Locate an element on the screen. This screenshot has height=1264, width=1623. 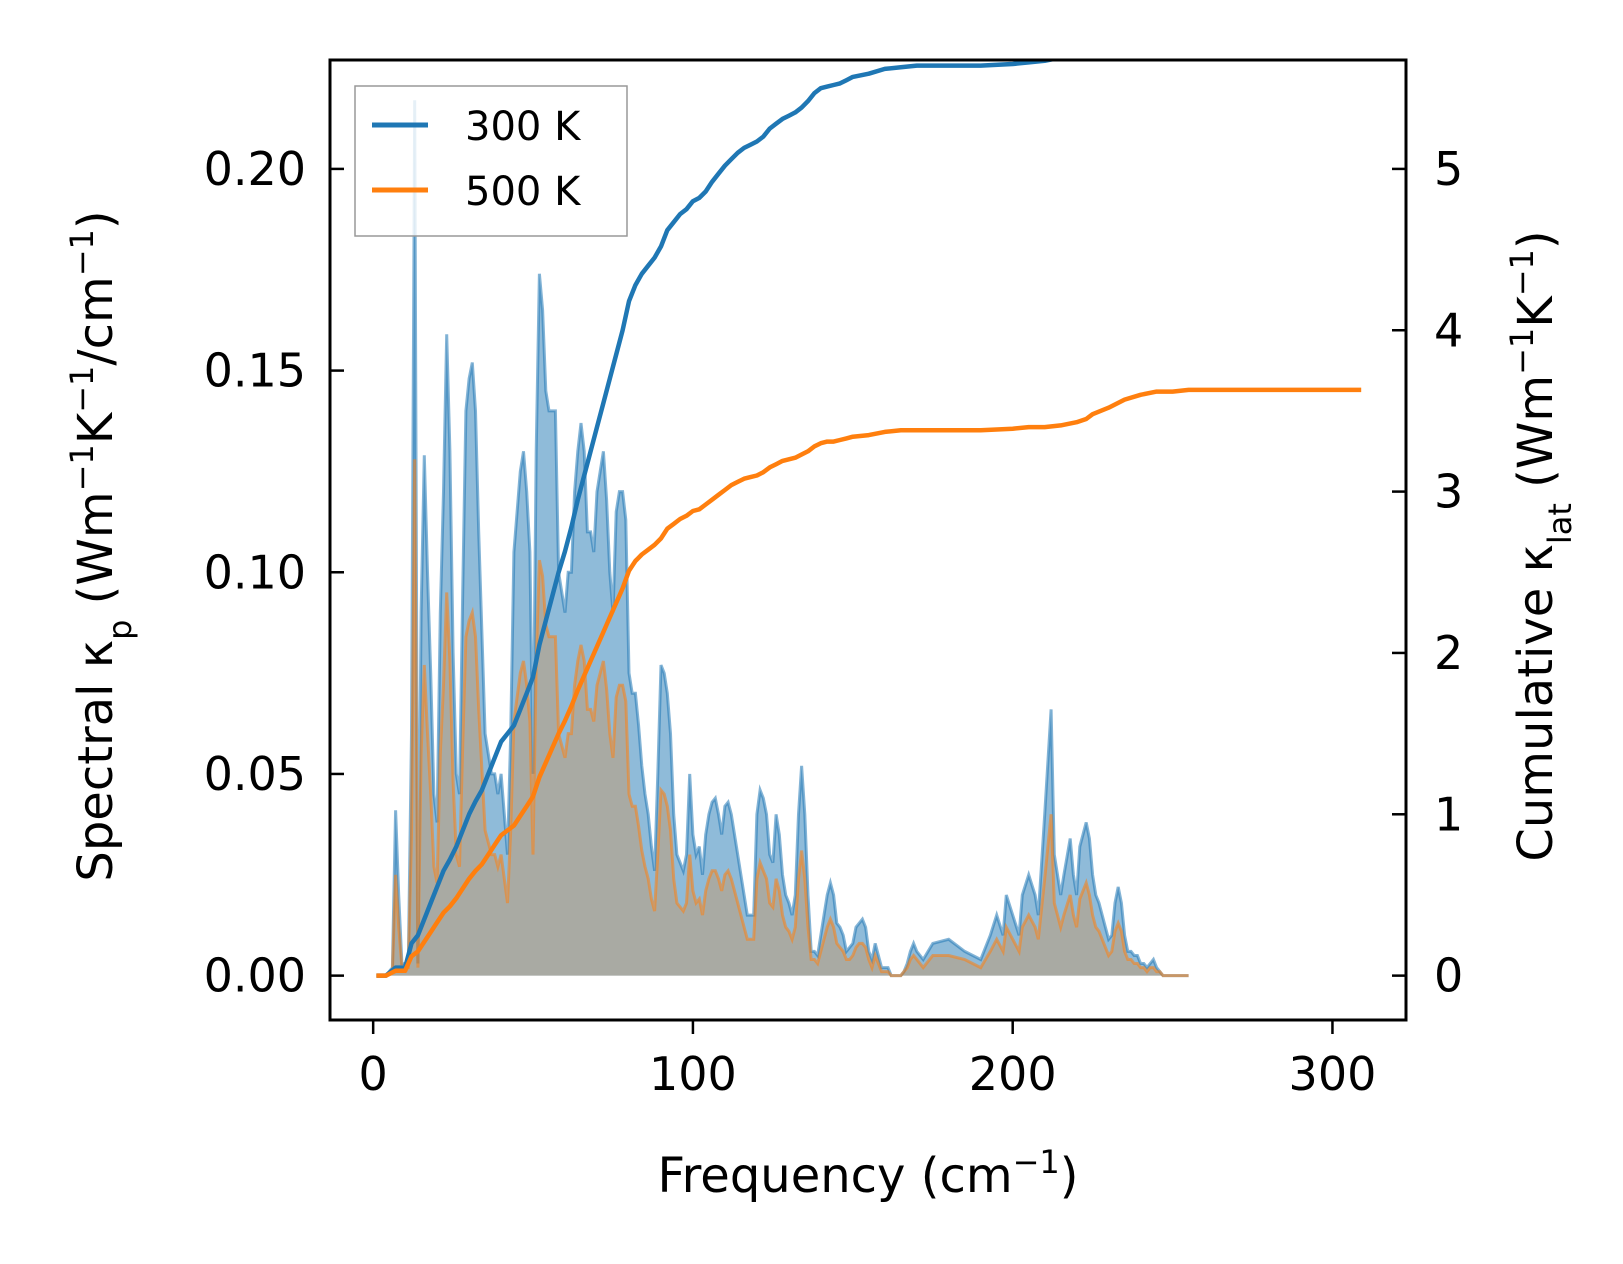
legend: 300 K 500 K is located at coordinates (491, 161).